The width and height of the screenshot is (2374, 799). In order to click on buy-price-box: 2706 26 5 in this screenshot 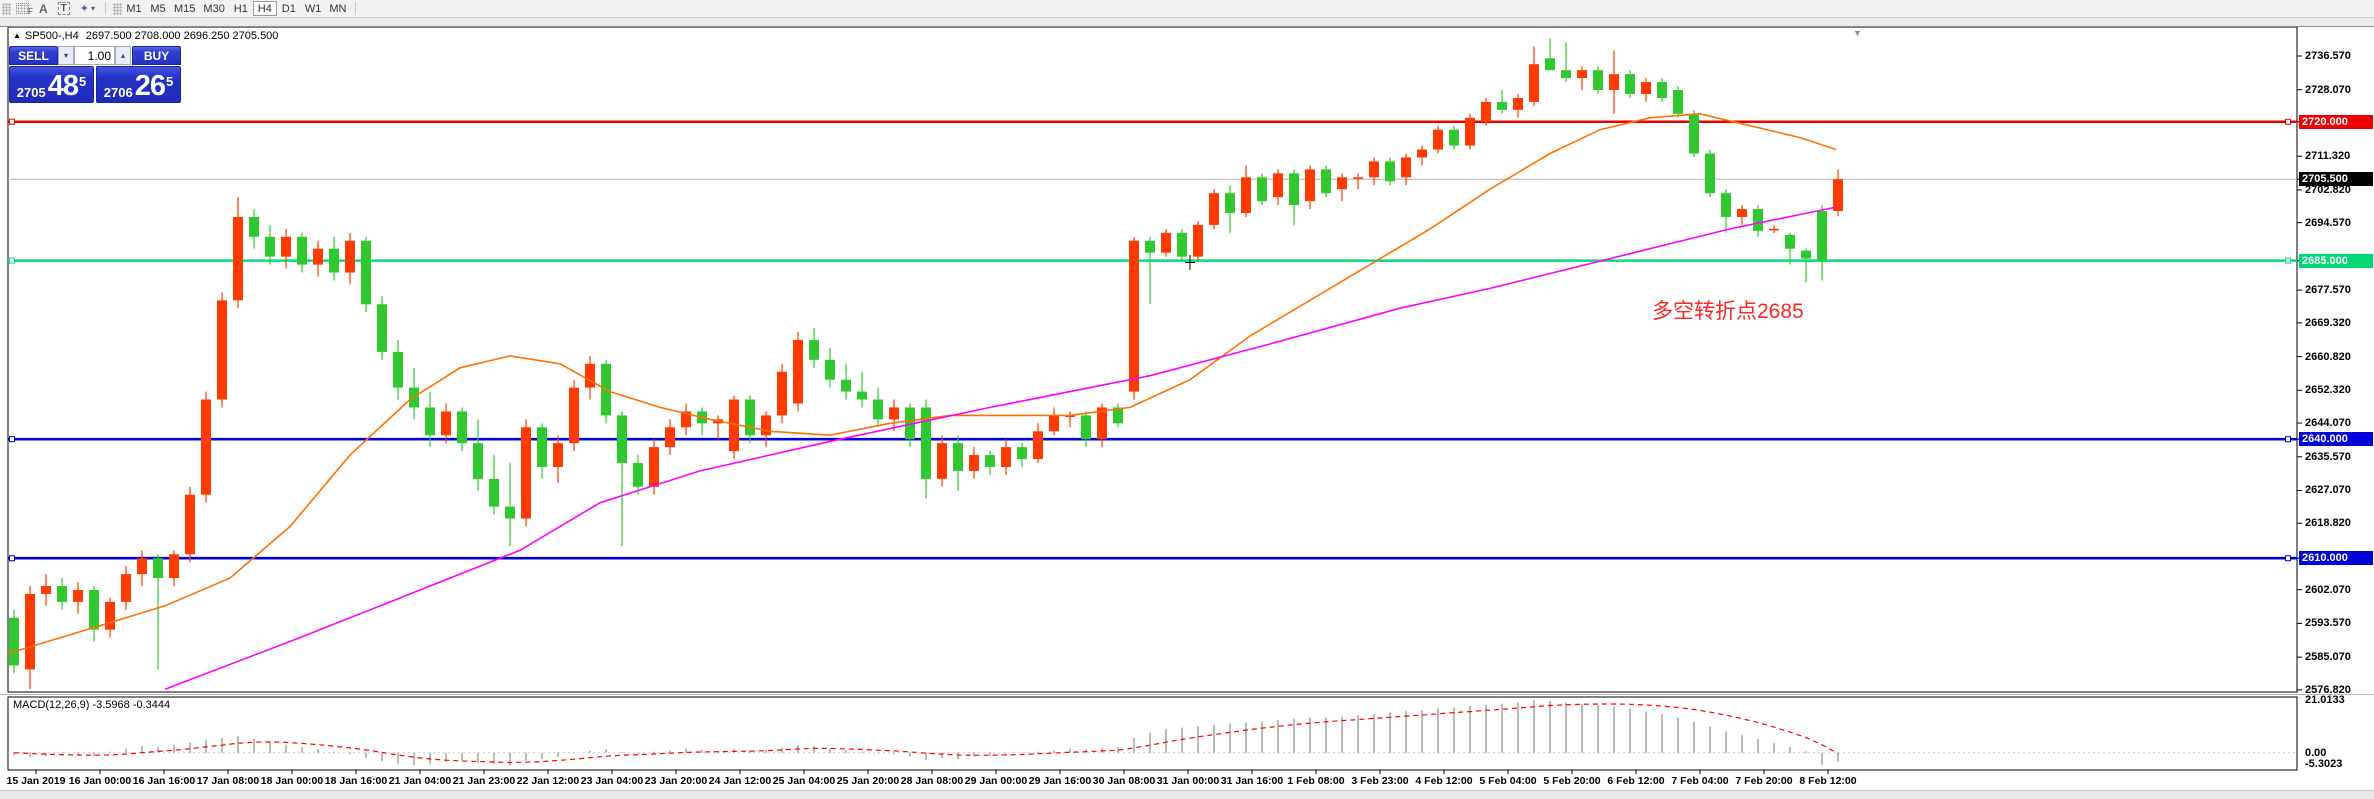, I will do `click(138, 84)`.